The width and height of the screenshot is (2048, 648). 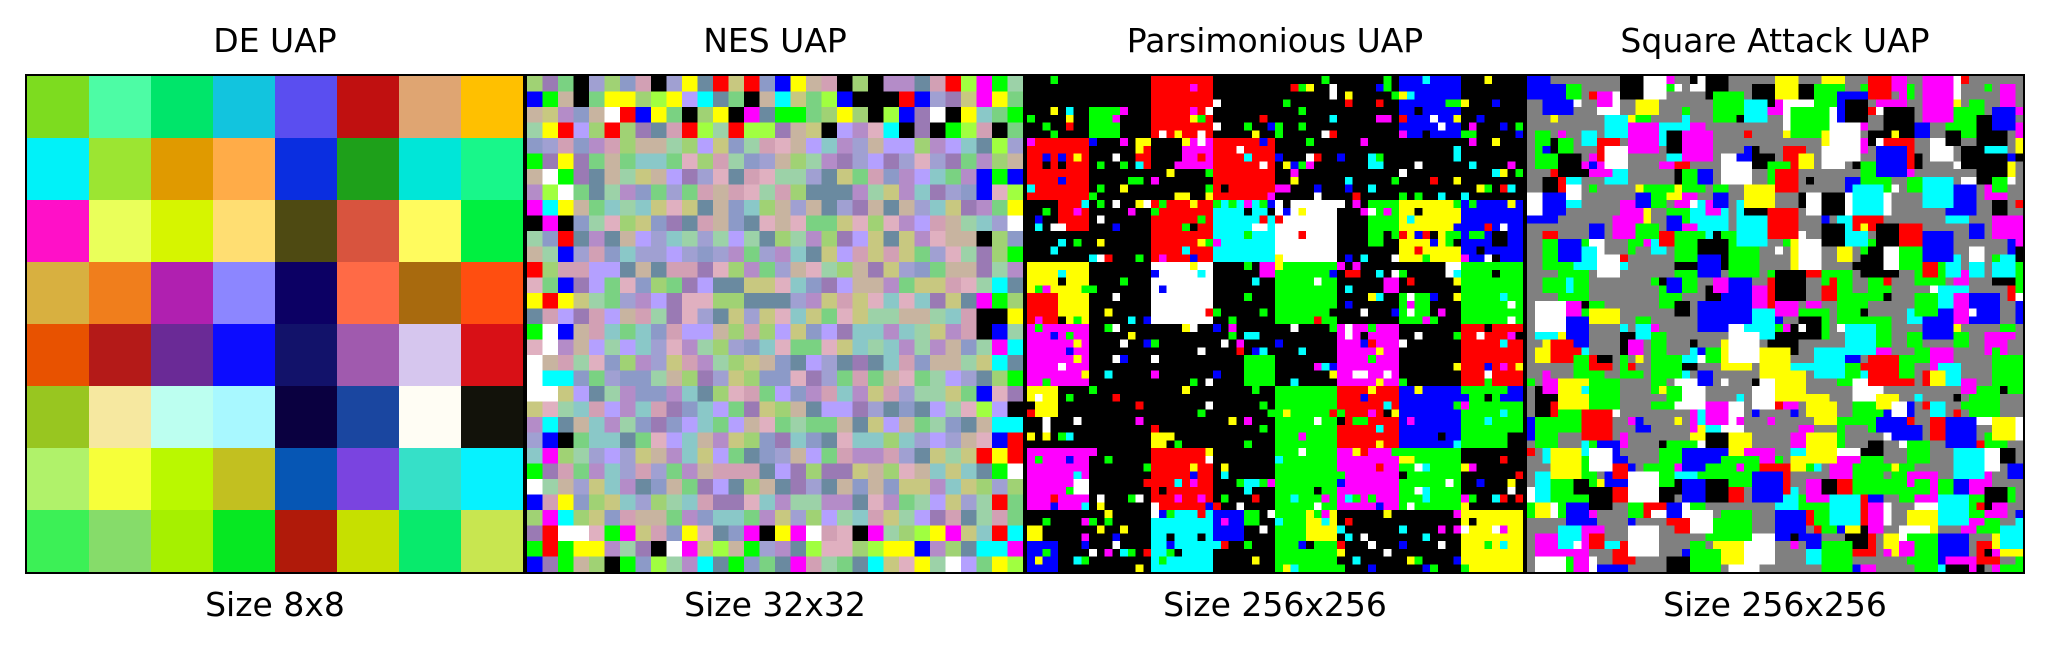 What do you see at coordinates (775, 604) in the screenshot?
I see `panel-size-label: Size 32x32` at bounding box center [775, 604].